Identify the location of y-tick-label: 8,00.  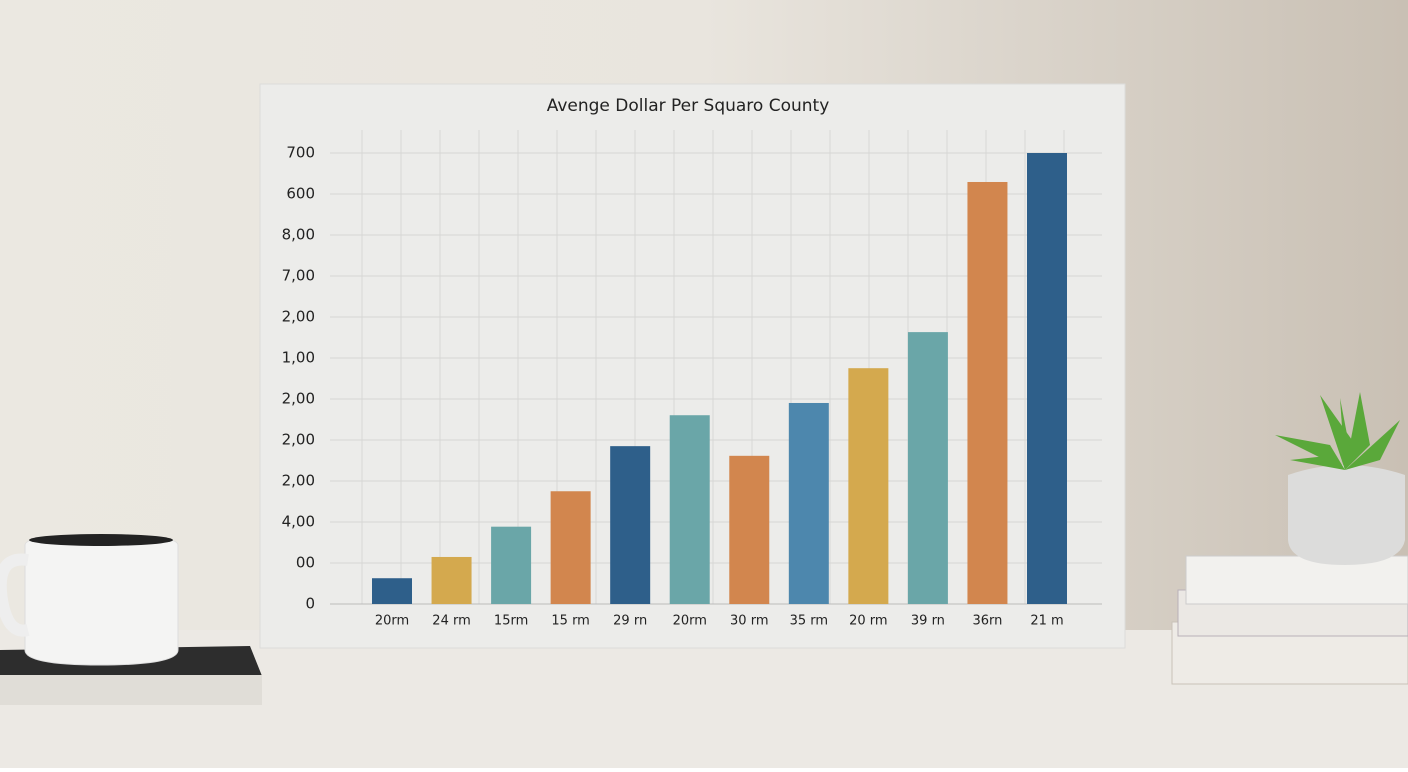
(298, 235).